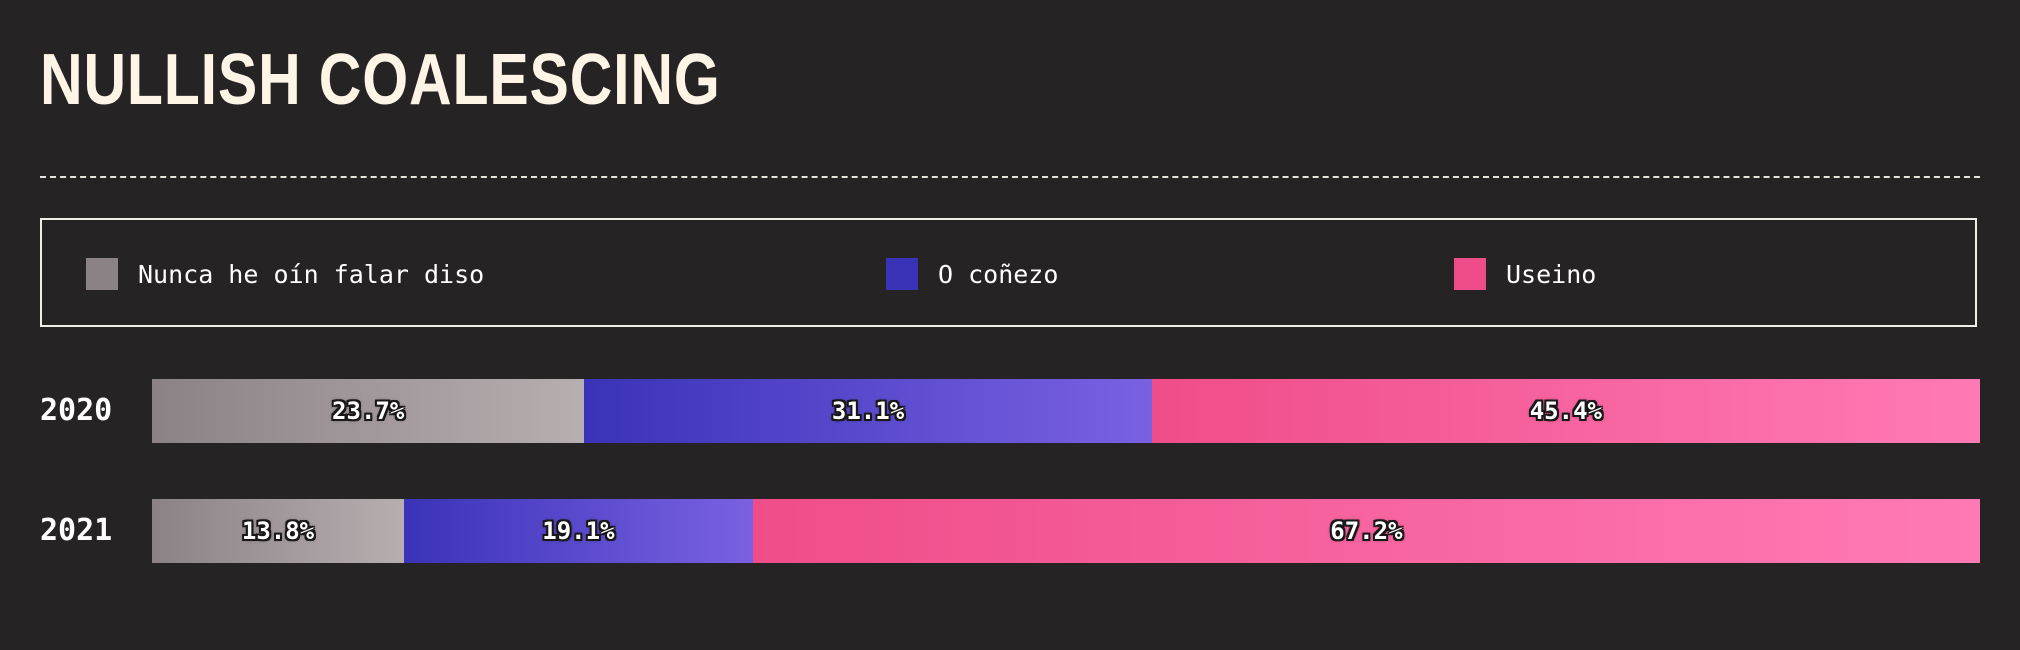  I want to click on data-label: 19.1%, so click(578, 531).